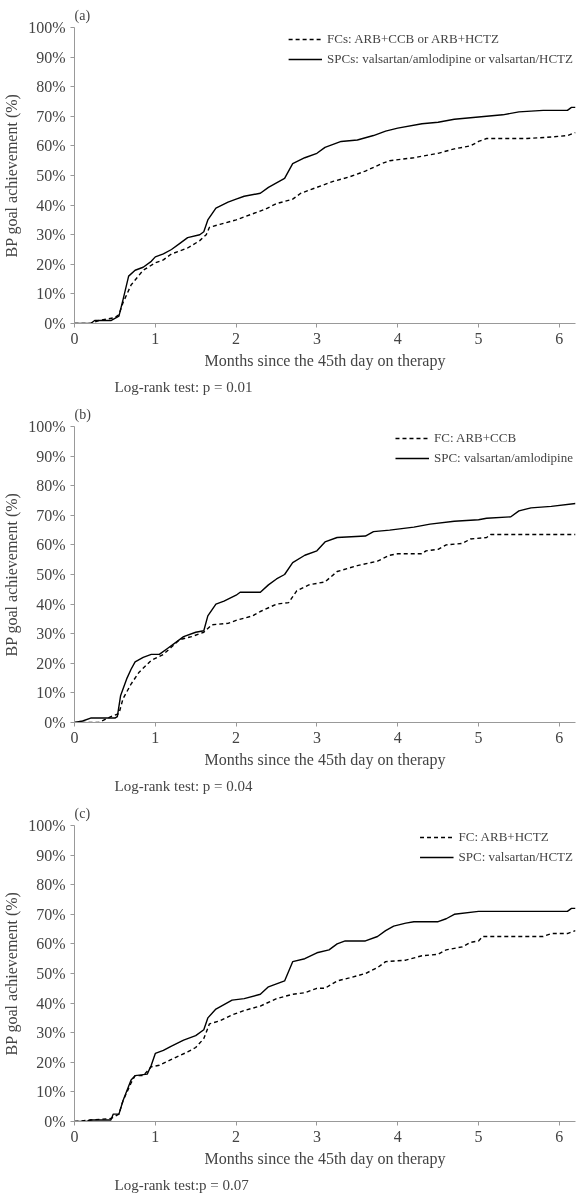 The image size is (587, 1198). What do you see at coordinates (82, 15) in the screenshot?
I see `chart-title: (a)` at bounding box center [82, 15].